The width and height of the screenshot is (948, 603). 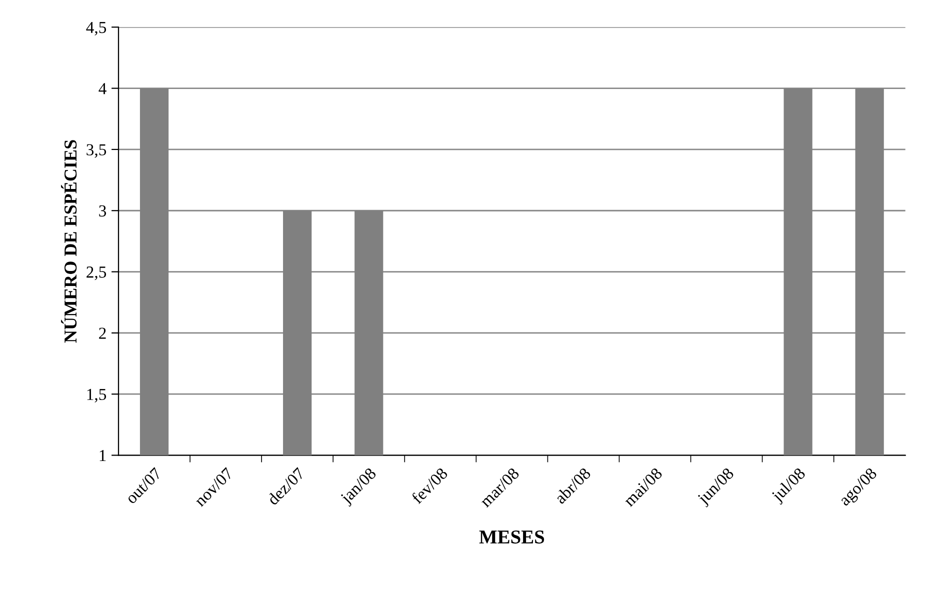 I want to click on y-tick-label: 1, so click(x=103, y=456).